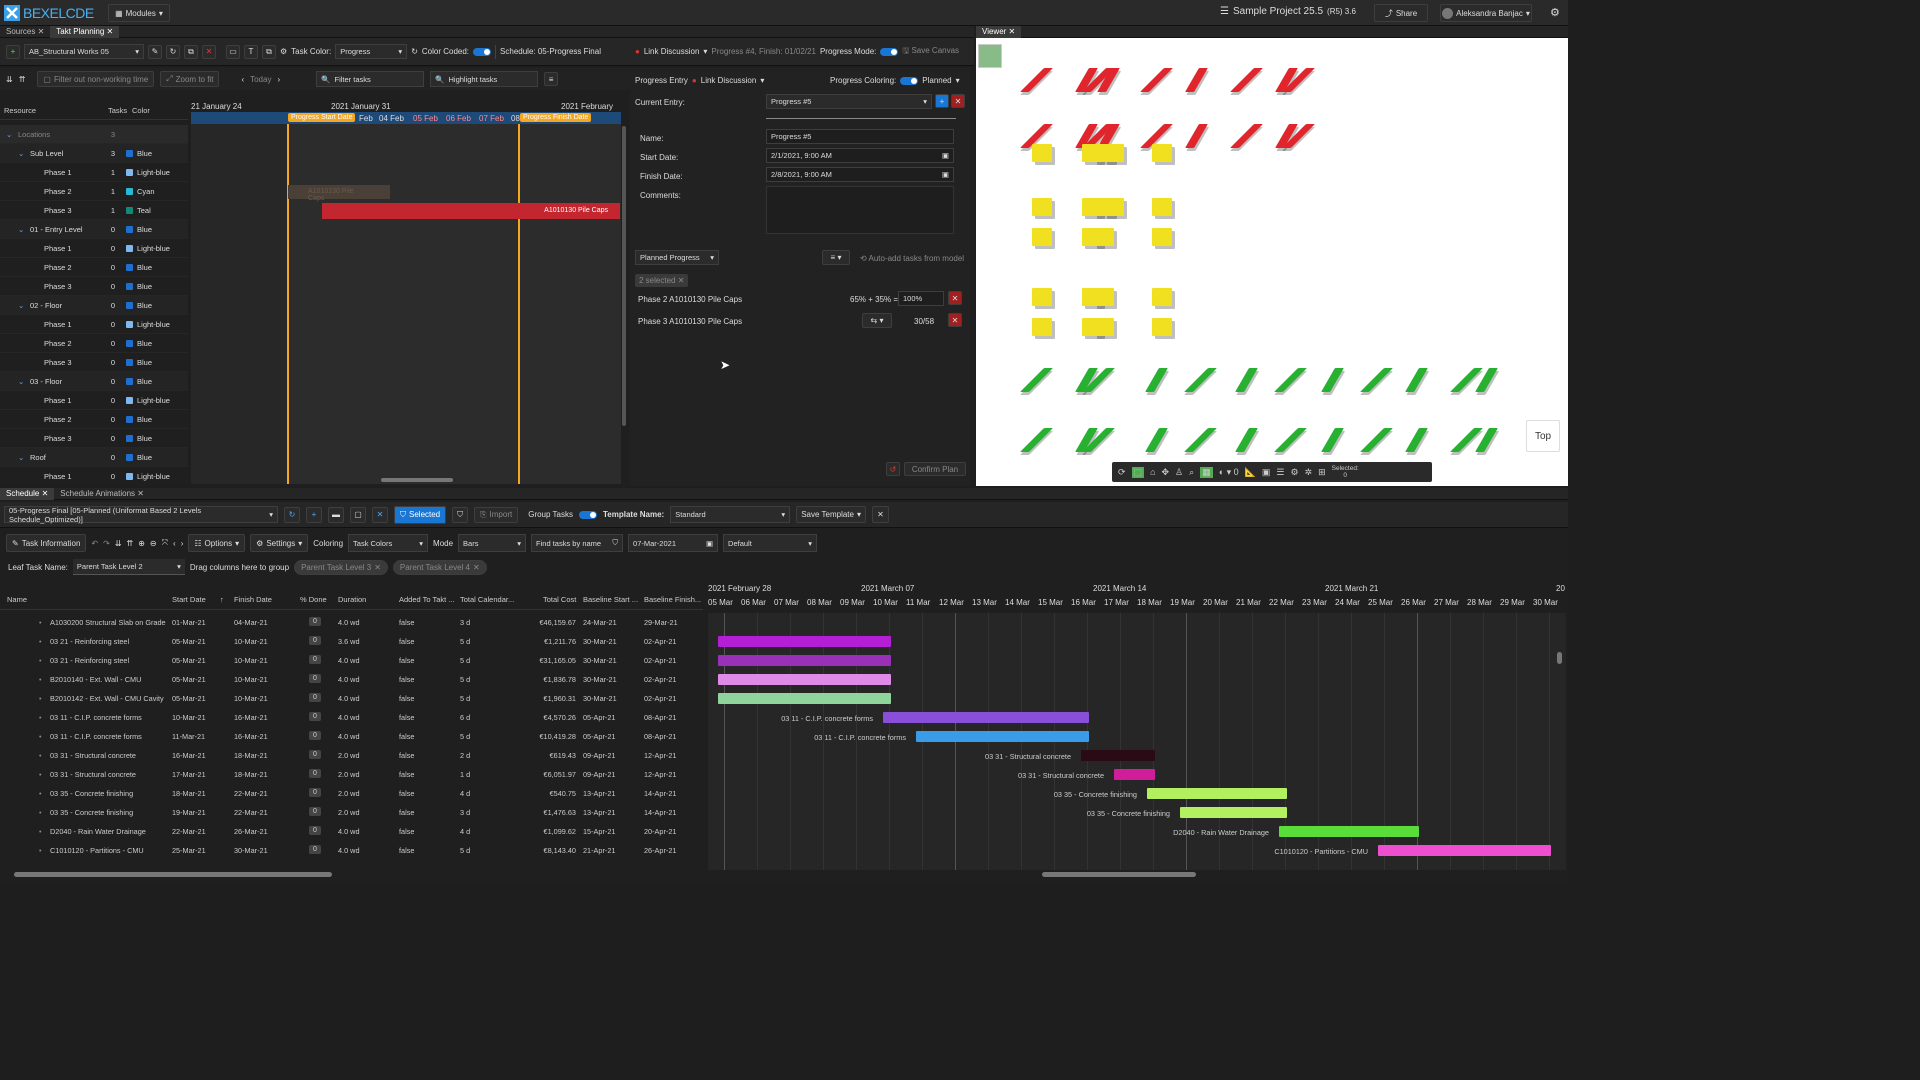  I want to click on add-icon: +, so click(314, 514).